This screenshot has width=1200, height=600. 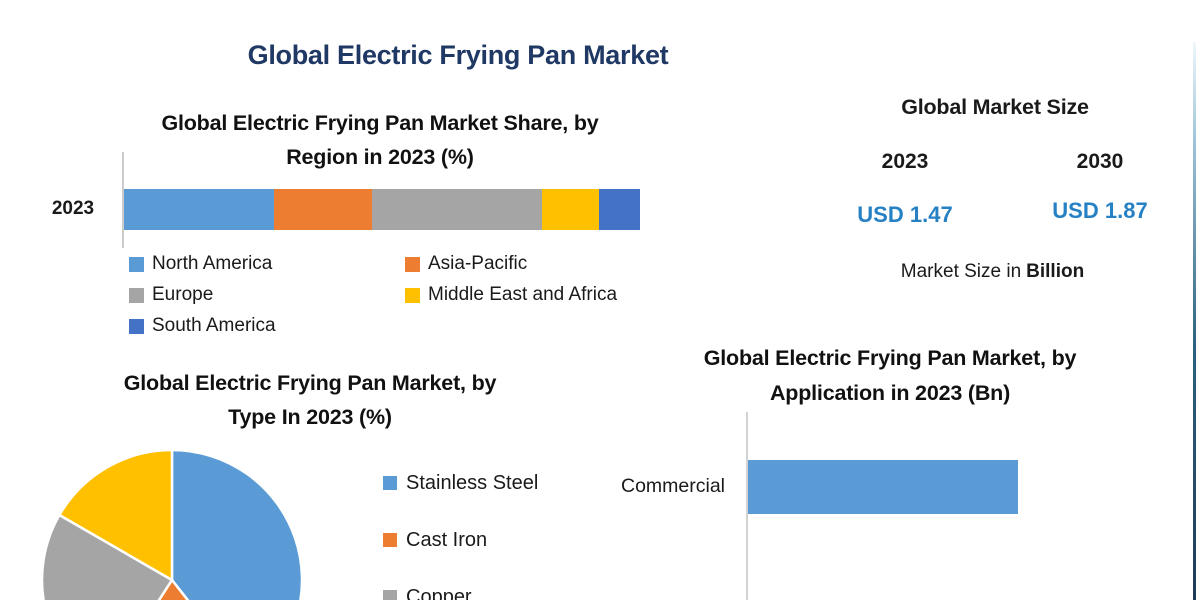 I want to click on market-size-value-2023: USD 1.47, so click(x=905, y=214).